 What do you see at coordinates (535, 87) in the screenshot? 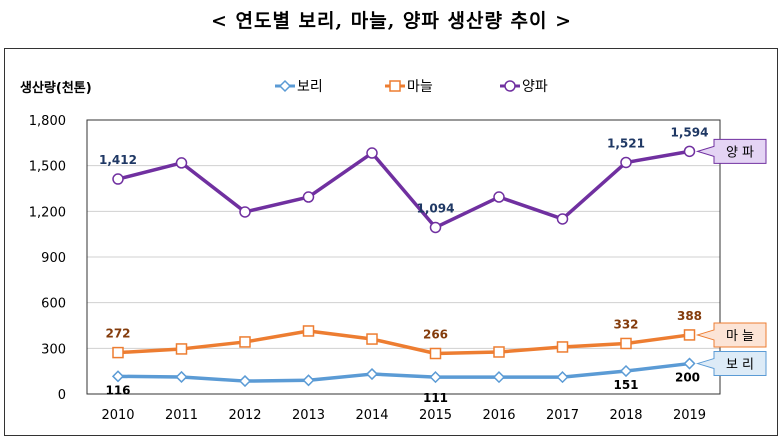
I see `legend-label: 양파` at bounding box center [535, 87].